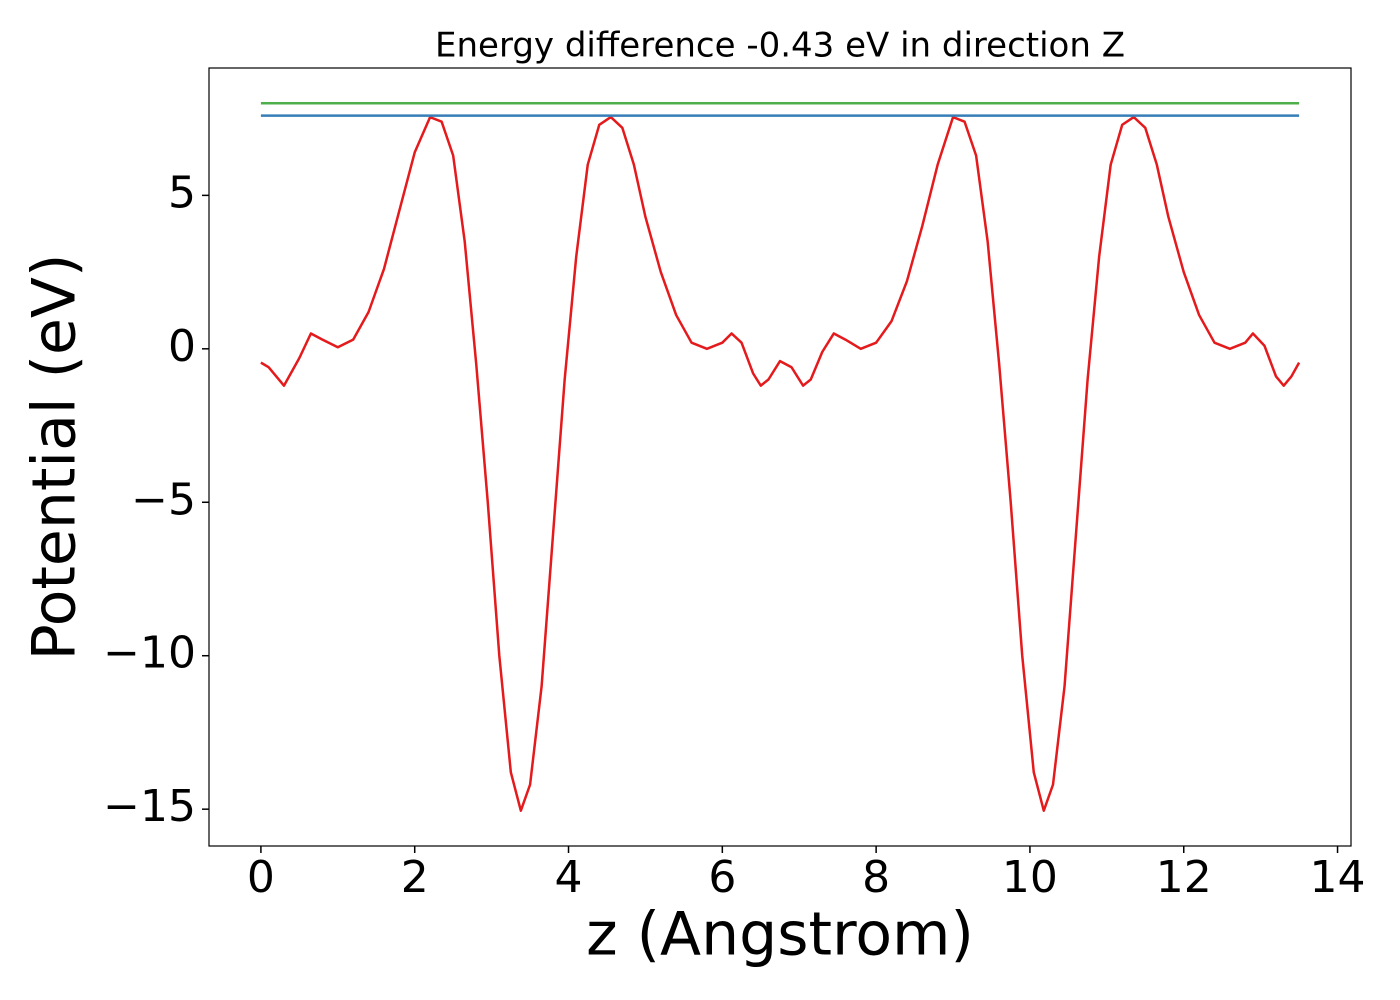  What do you see at coordinates (876, 877) in the screenshot?
I see `x-tick-label: 8` at bounding box center [876, 877].